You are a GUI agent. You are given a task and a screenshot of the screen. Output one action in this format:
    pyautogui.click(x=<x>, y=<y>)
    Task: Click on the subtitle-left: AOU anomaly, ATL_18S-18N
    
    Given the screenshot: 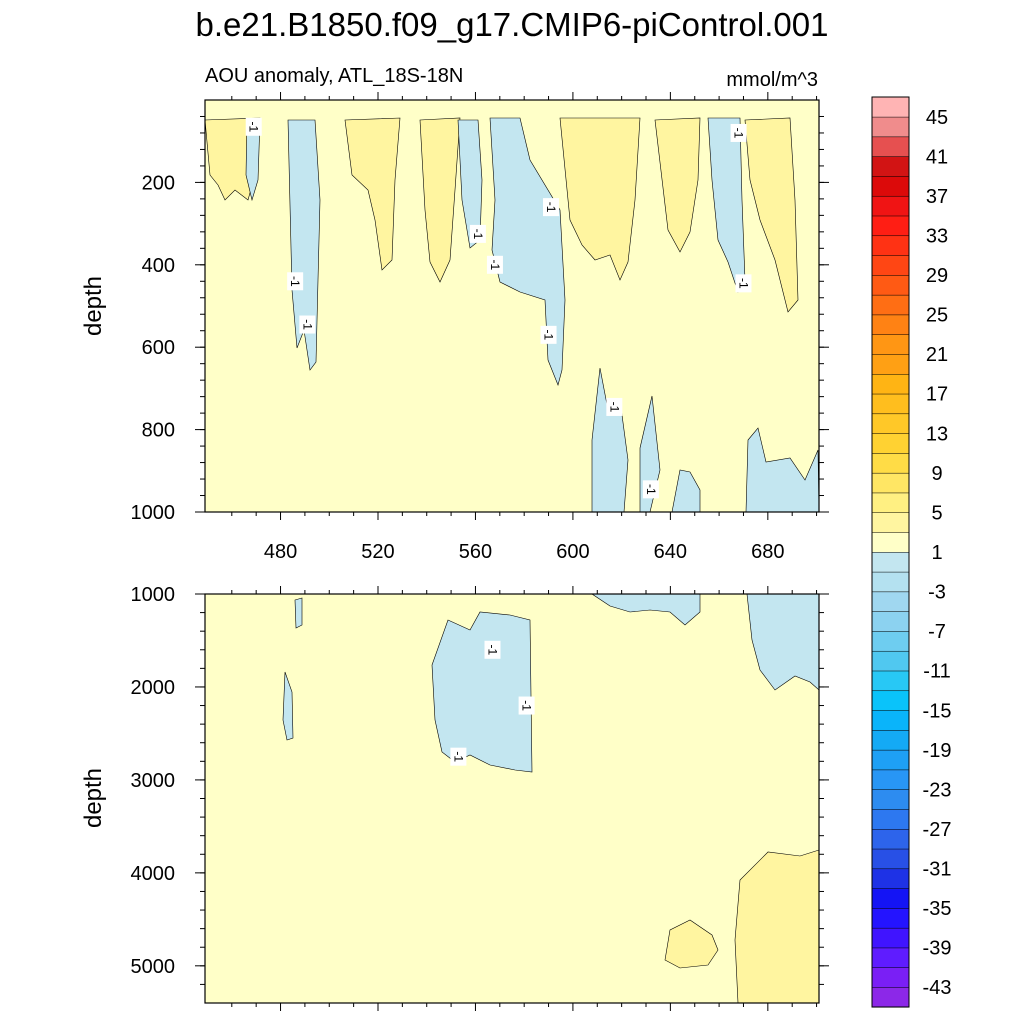 What is the action you would take?
    pyautogui.click(x=334, y=76)
    